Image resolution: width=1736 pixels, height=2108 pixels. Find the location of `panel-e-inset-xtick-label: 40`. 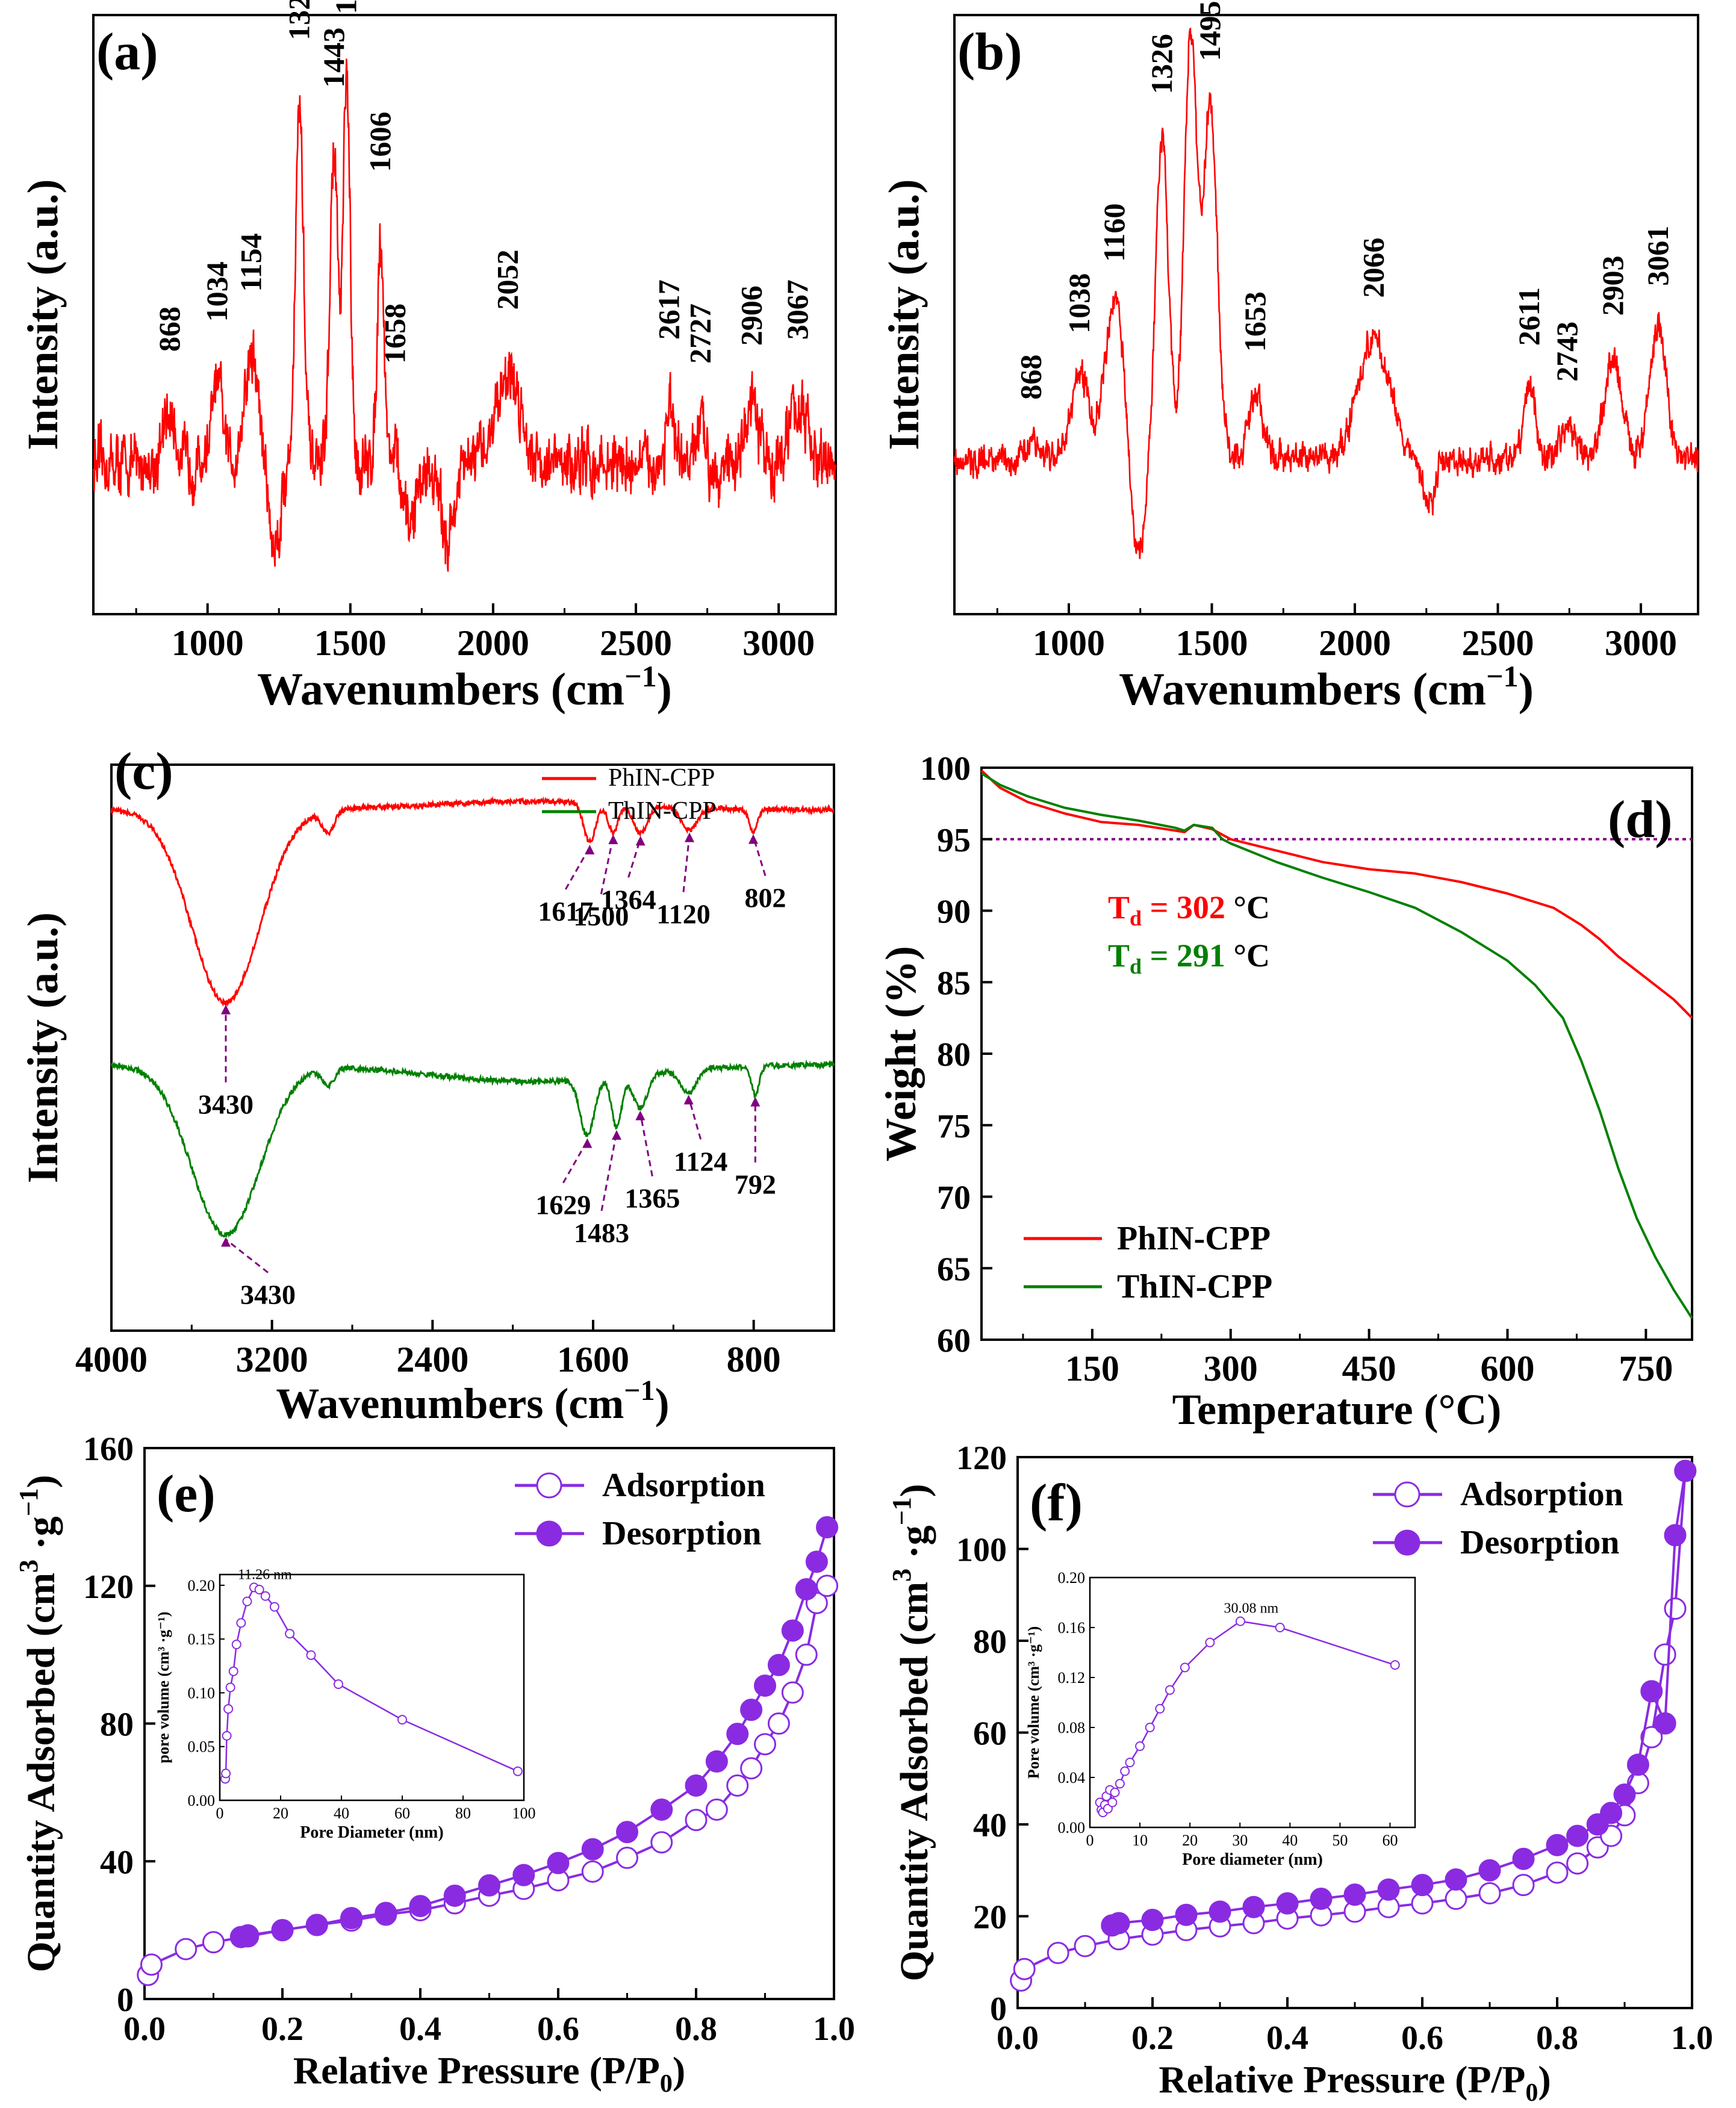

panel-e-inset-xtick-label: 40 is located at coordinates (341, 1814).